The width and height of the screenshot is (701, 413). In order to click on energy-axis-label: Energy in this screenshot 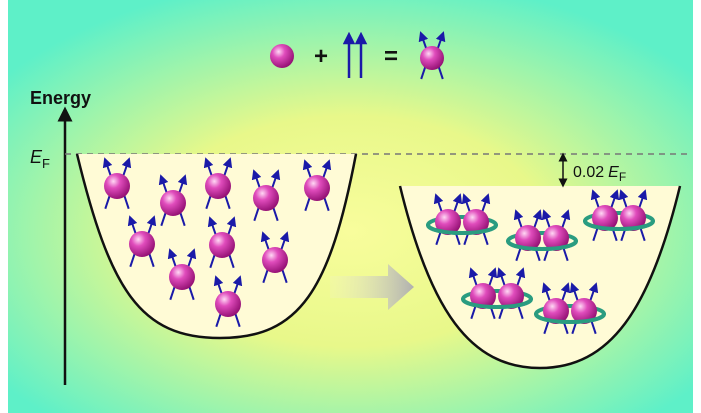, I will do `click(60, 98)`.